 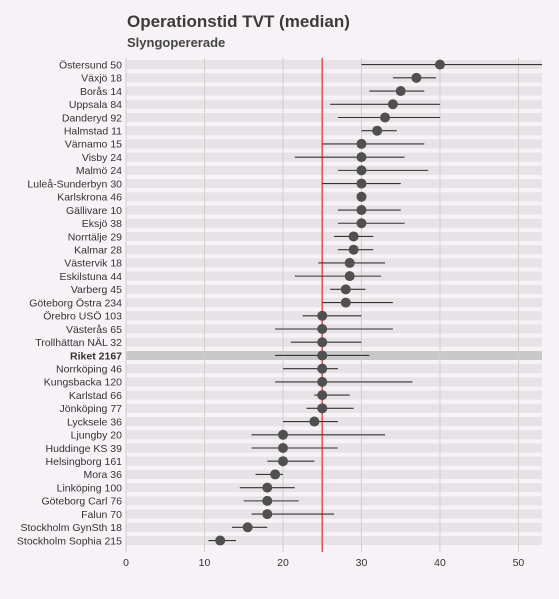 I want to click on category-label: Eksjö 38, so click(x=102, y=224).